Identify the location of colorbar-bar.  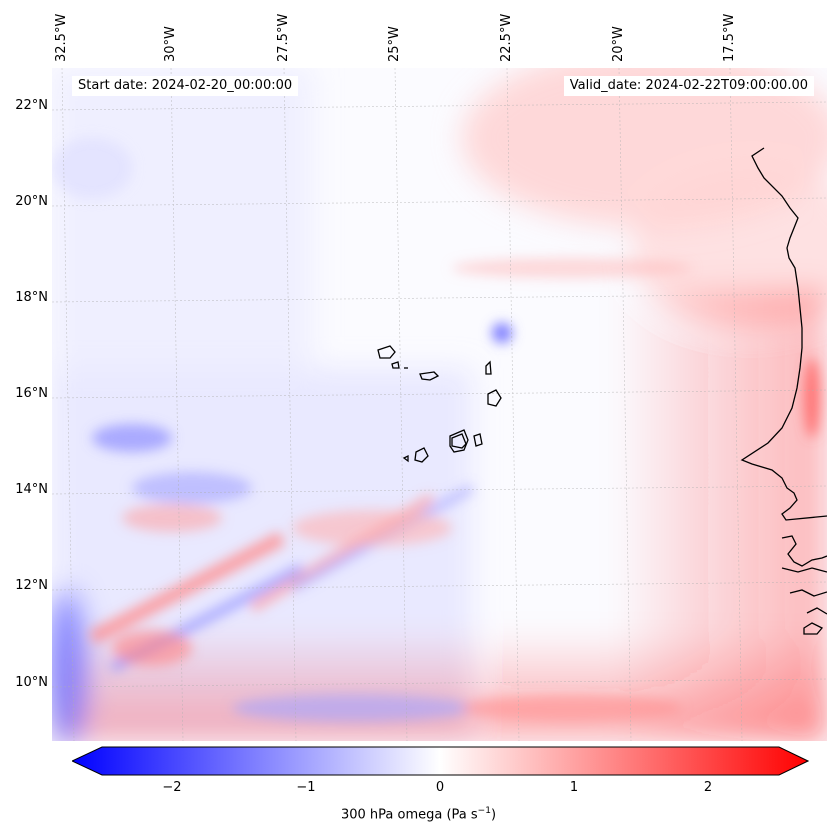
(440, 761).